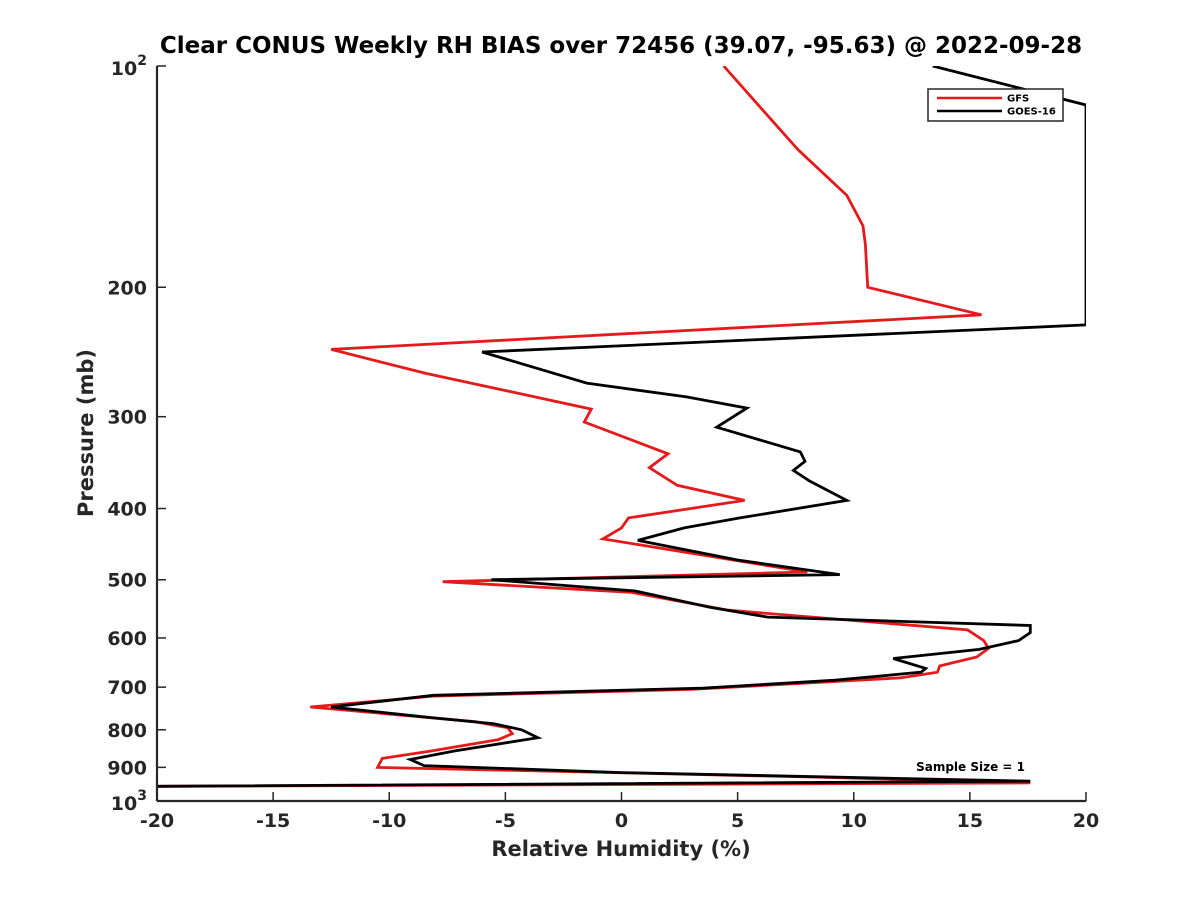  Describe the element at coordinates (621, 821) in the screenshot. I see `x-tick-label: 0` at that location.